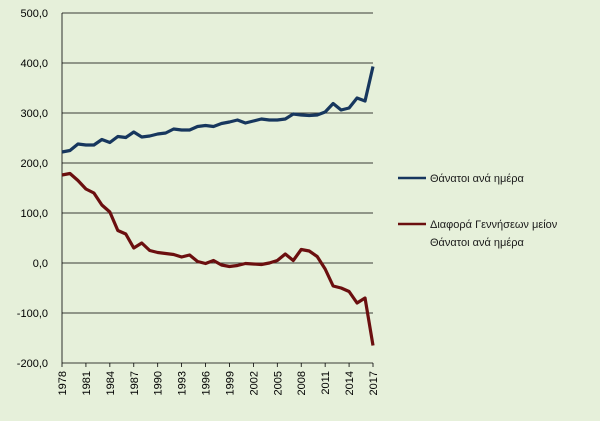 The image size is (600, 421). I want to click on legend-label: Διαφορά Γεννήσεων μείον, so click(494, 225).